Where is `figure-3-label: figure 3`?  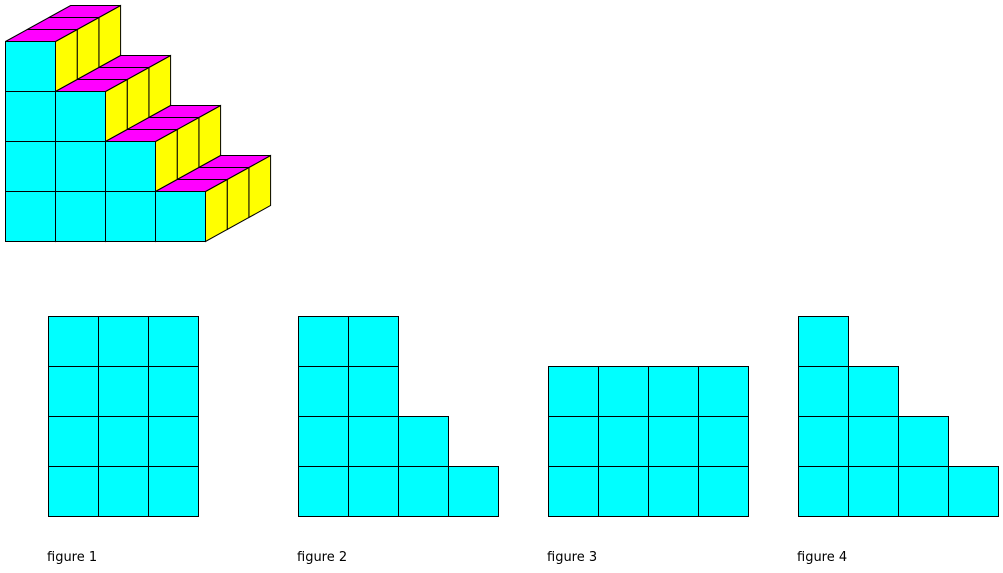
figure-3-label: figure 3 is located at coordinates (572, 557).